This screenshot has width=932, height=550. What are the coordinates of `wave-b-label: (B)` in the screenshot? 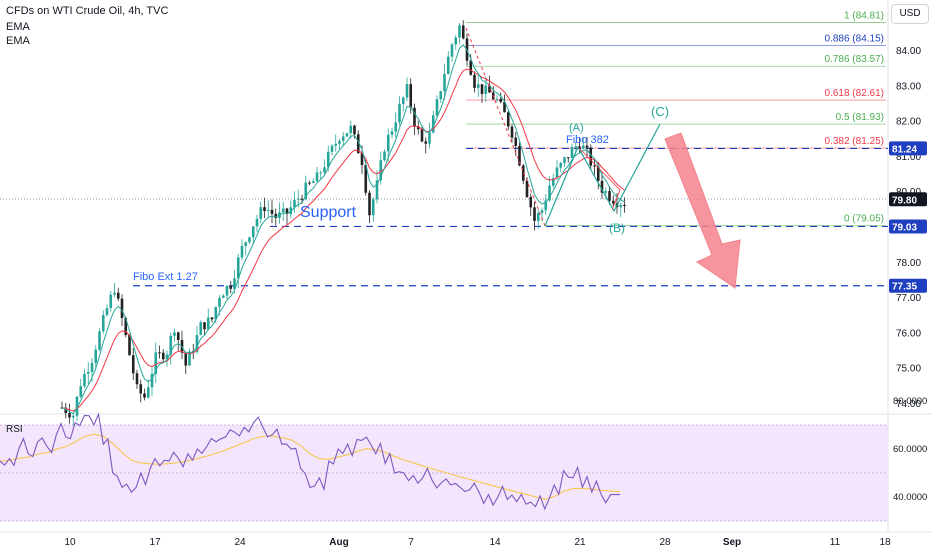 It's located at (617, 228).